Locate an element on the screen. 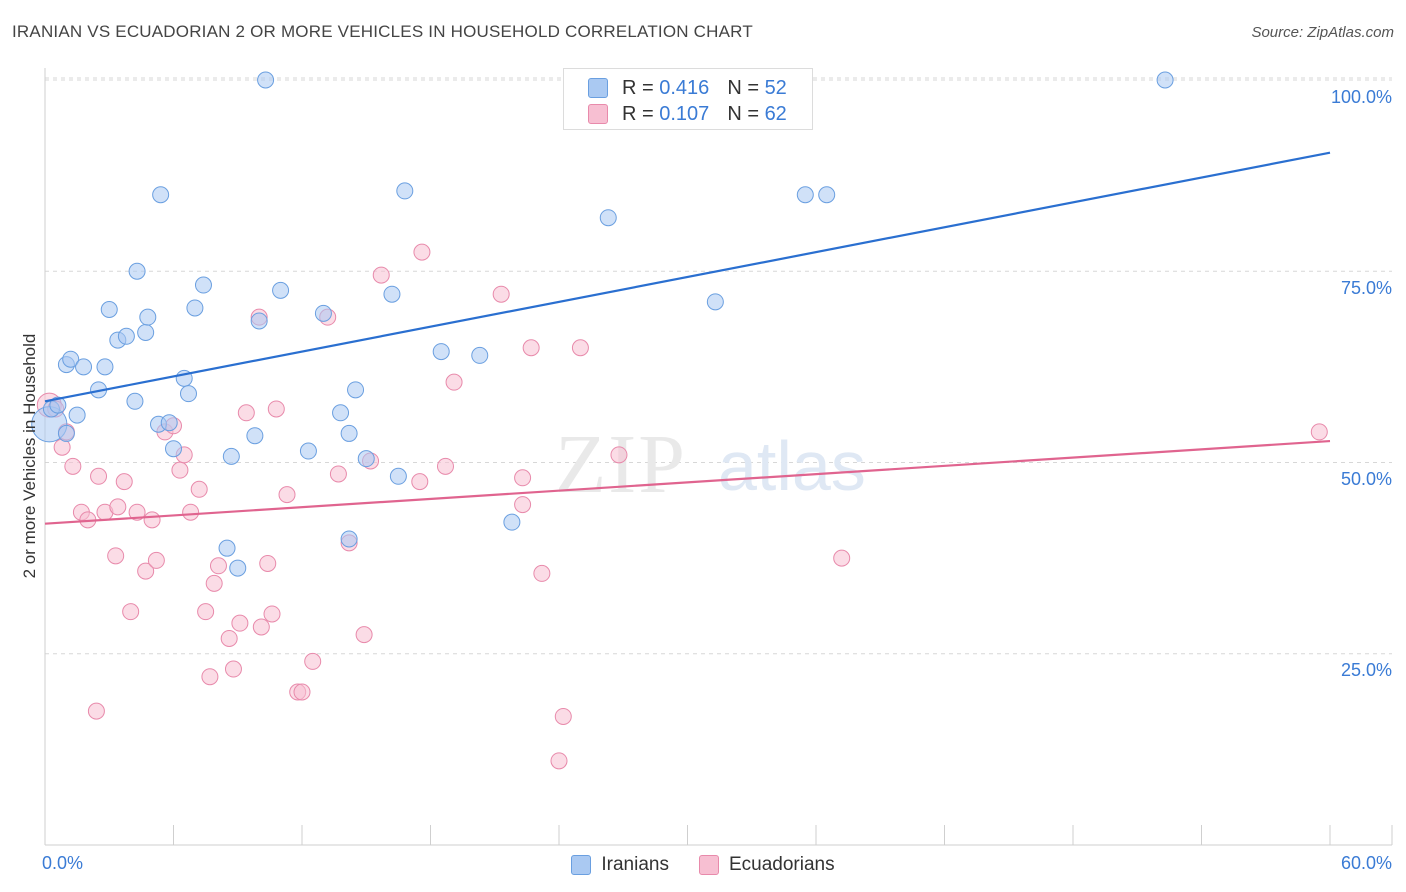 The width and height of the screenshot is (1406, 892). source-label: Source: ZipAtlas.com is located at coordinates (1322, 32).